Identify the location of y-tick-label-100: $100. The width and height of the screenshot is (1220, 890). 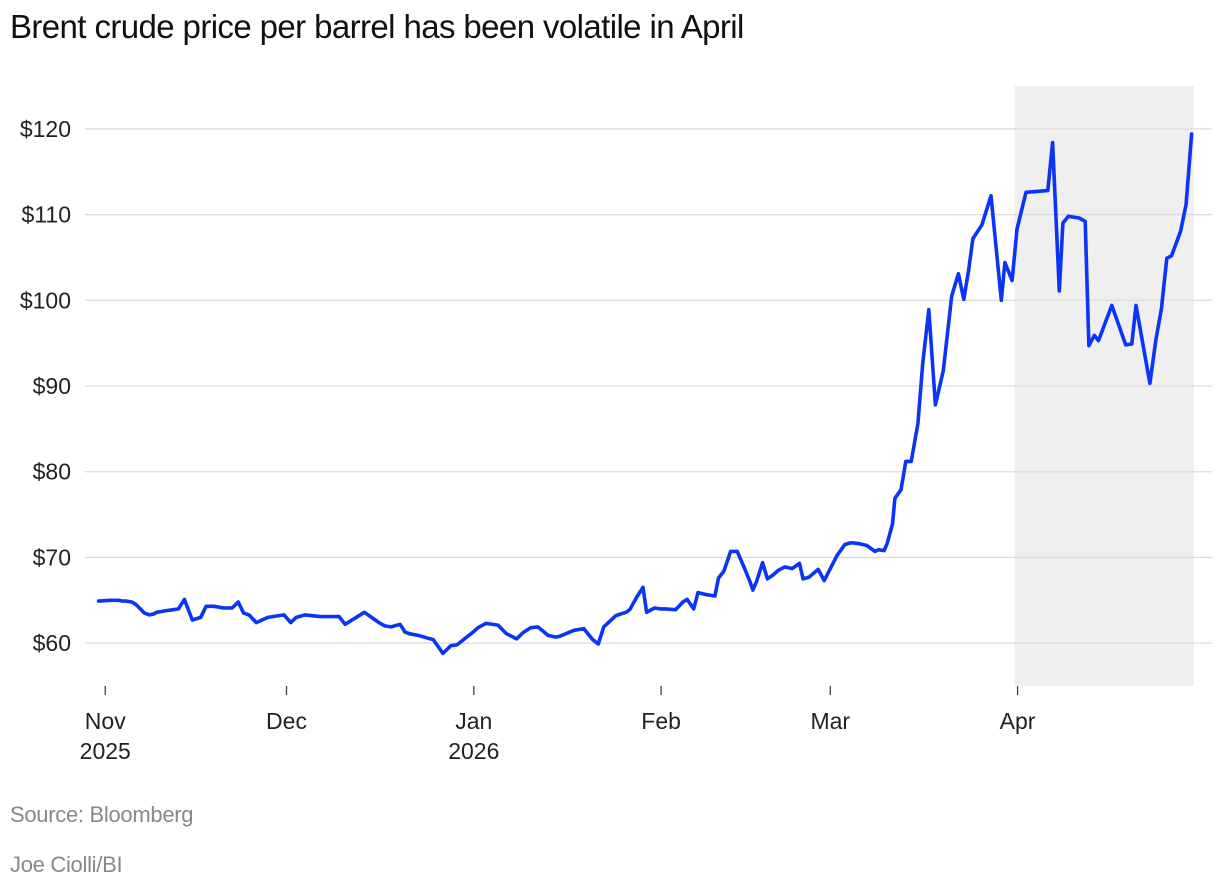
(45, 300).